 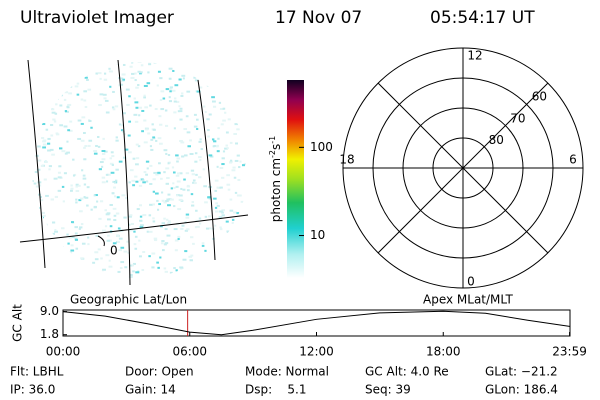 What do you see at coordinates (63, 352) in the screenshot?
I see `x-tick-label: 00:00` at bounding box center [63, 352].